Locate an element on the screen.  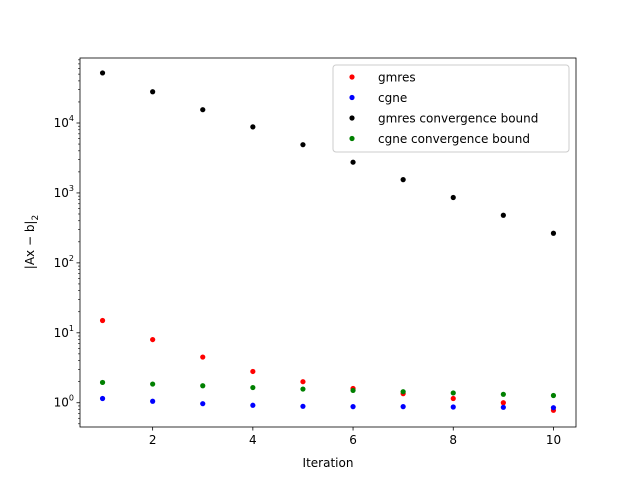
x-axis-label: Iteration is located at coordinates (328, 463).